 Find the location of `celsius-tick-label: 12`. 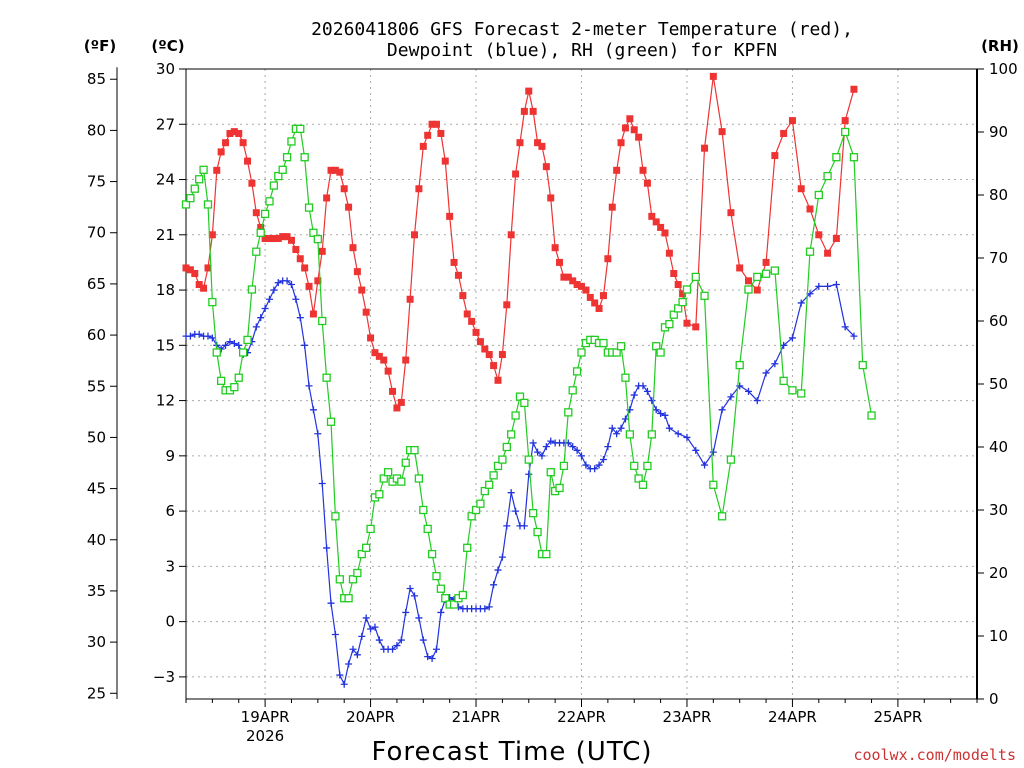

celsius-tick-label: 12 is located at coordinates (165, 401).